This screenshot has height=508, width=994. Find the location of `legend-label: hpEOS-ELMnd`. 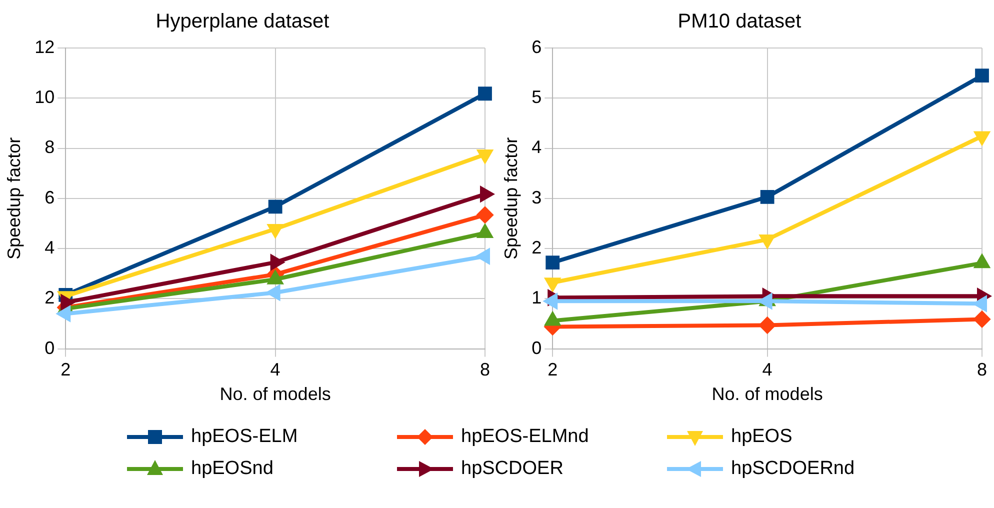

legend-label: hpEOS-ELMnd is located at coordinates (525, 437).